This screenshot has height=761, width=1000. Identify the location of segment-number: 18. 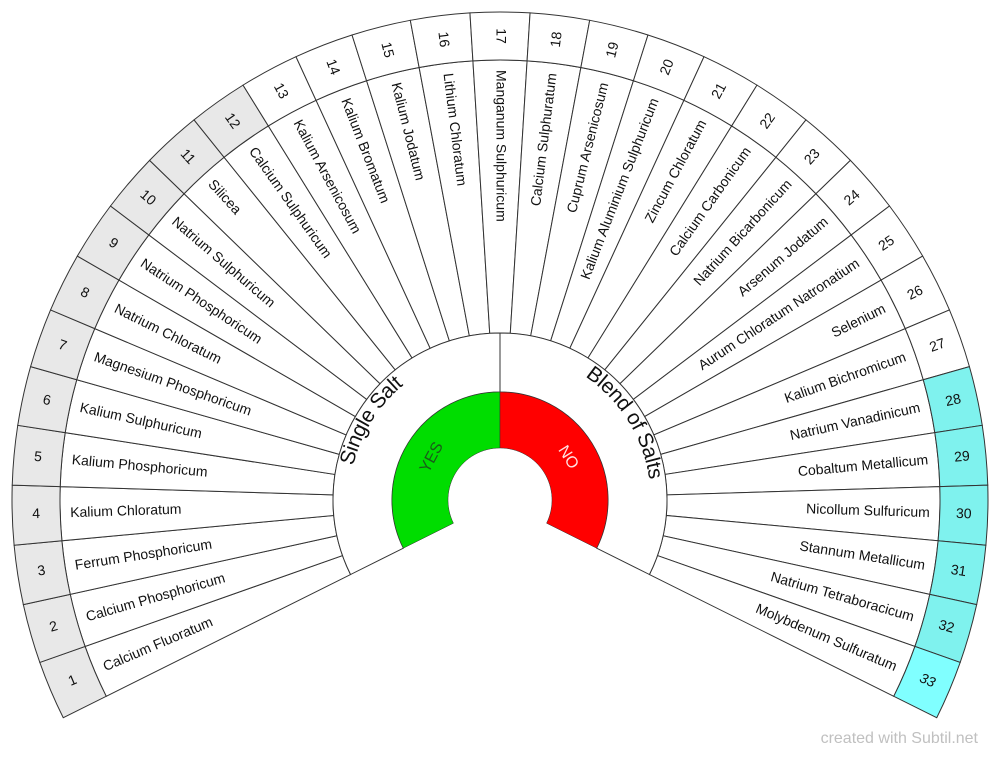
(556, 39).